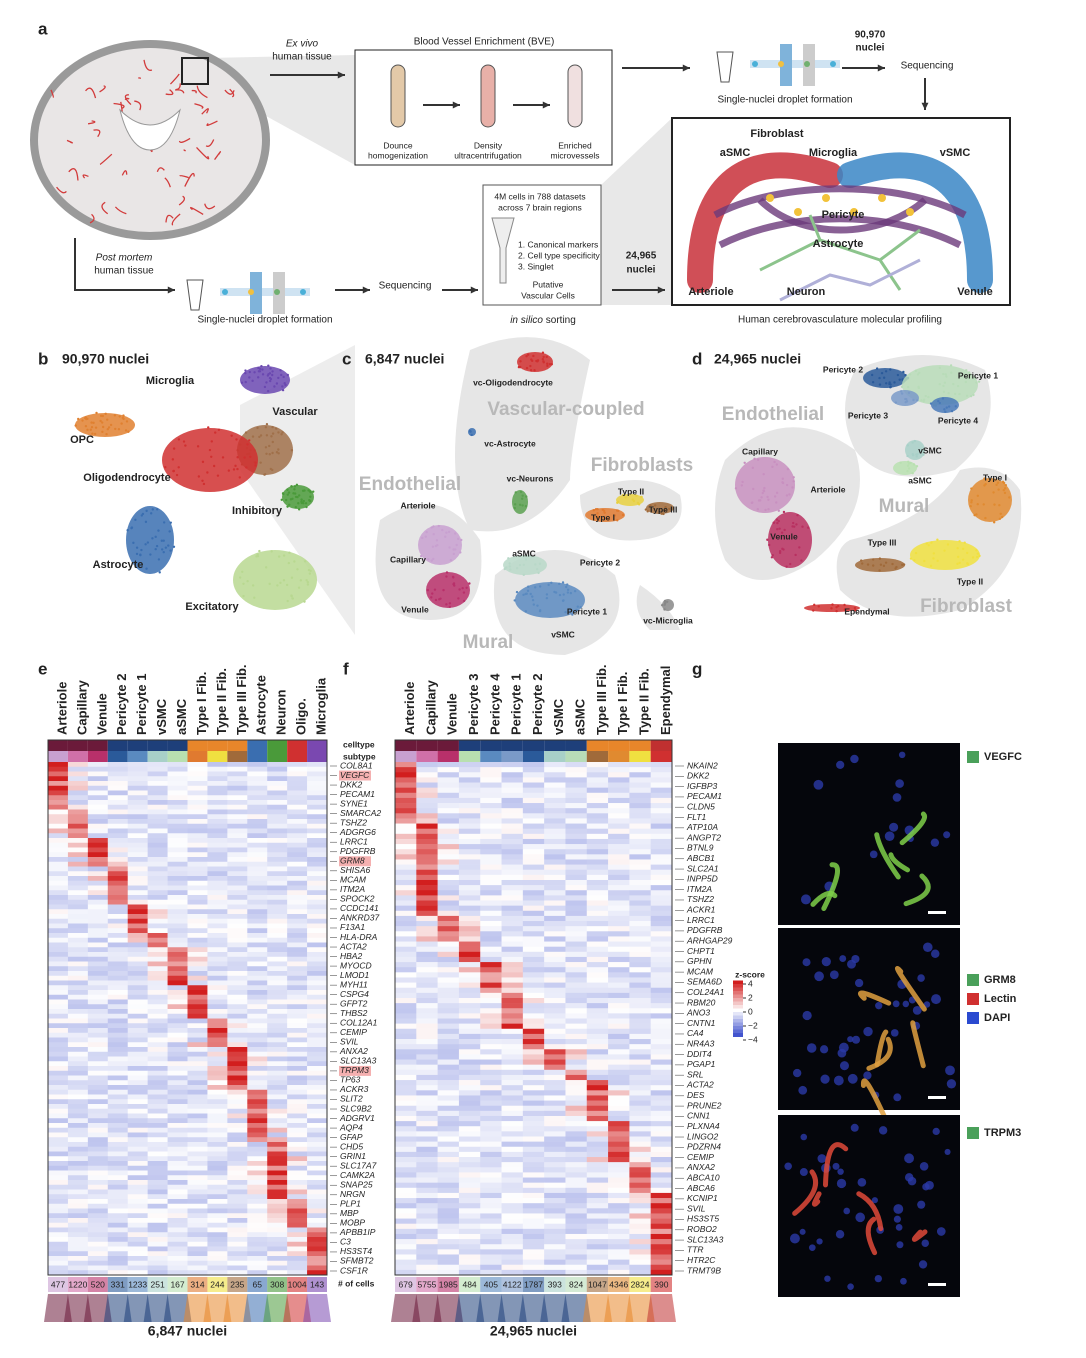 This screenshot has width=1086, height=1358. Describe the element at coordinates (548, 295) in the screenshot. I see `label: Vascular Cells` at that location.